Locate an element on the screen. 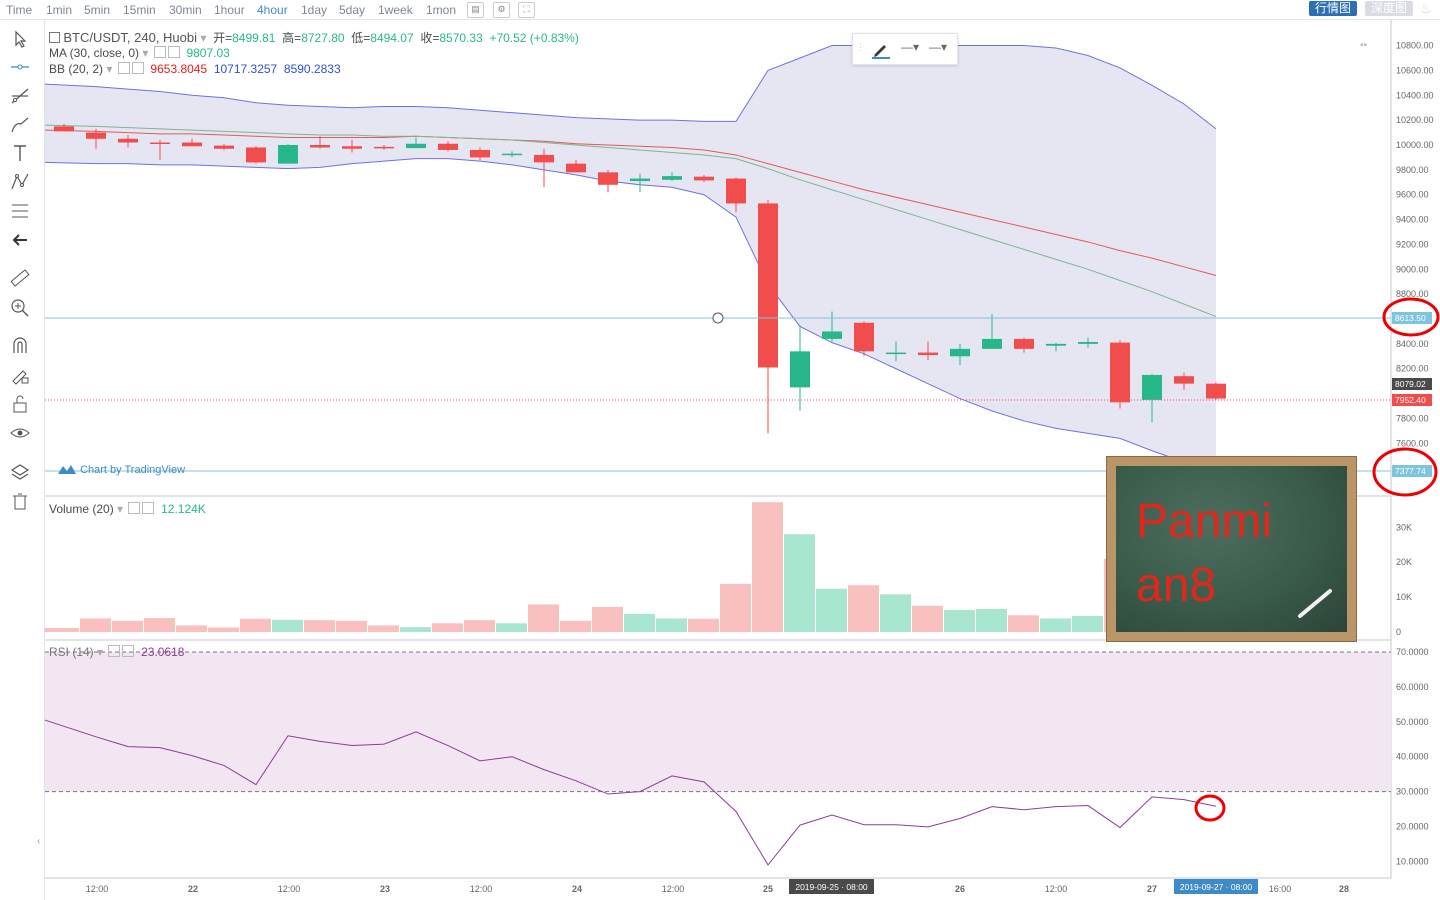 The width and height of the screenshot is (1440, 900). chart-view-toggle: 行情图 is located at coordinates (1333, 8).